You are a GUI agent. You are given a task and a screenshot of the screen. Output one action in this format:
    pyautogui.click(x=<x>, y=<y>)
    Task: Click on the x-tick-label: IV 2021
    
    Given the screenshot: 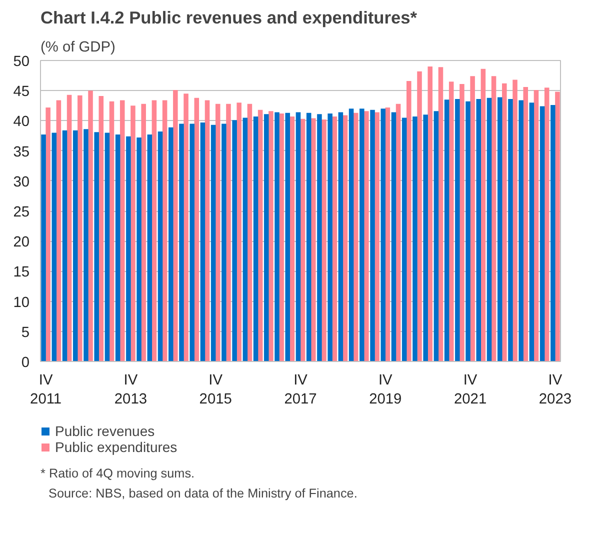 What is the action you would take?
    pyautogui.click(x=470, y=390)
    